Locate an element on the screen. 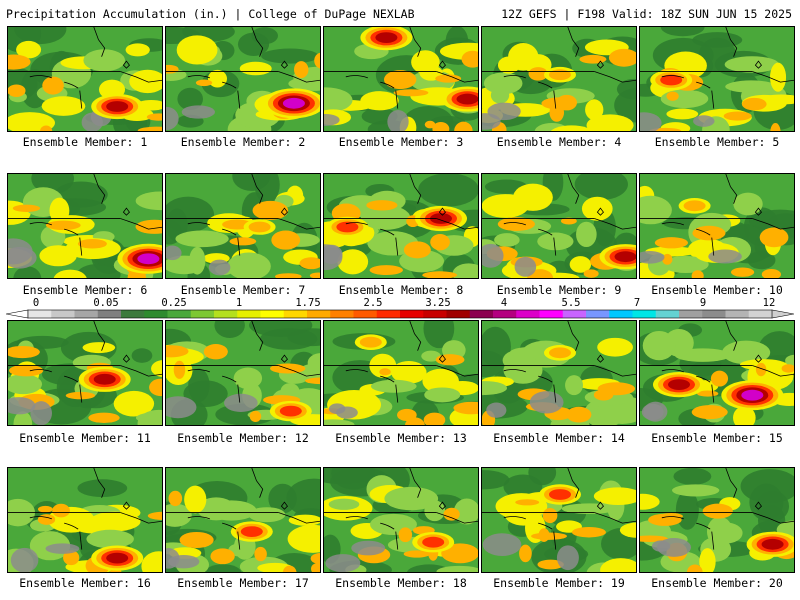 The height and width of the screenshot is (600, 800). colorbar-tick-label: 9 is located at coordinates (703, 303).